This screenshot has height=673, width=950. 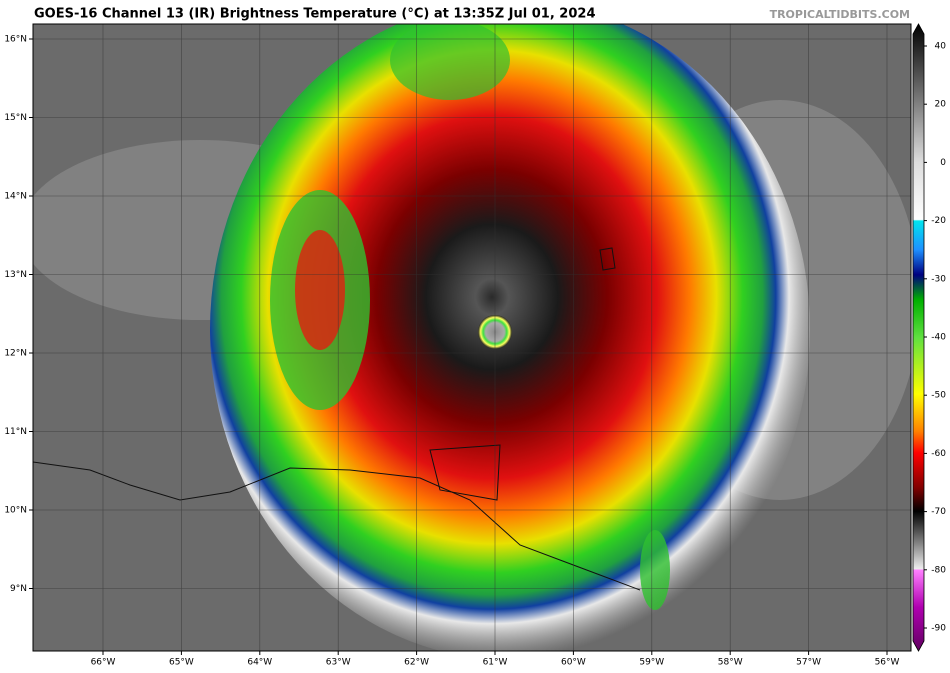 What do you see at coordinates (840, 14) in the screenshot?
I see `source: TROPICALTIDBITS.COM` at bounding box center [840, 14].